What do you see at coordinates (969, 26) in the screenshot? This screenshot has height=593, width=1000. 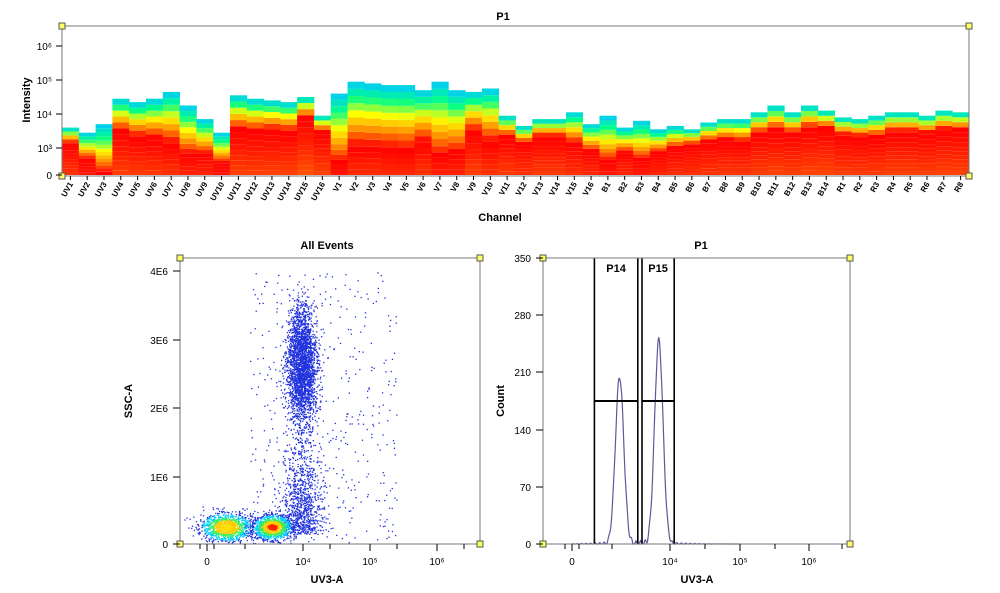 I see `spectrum-handle-tr` at bounding box center [969, 26].